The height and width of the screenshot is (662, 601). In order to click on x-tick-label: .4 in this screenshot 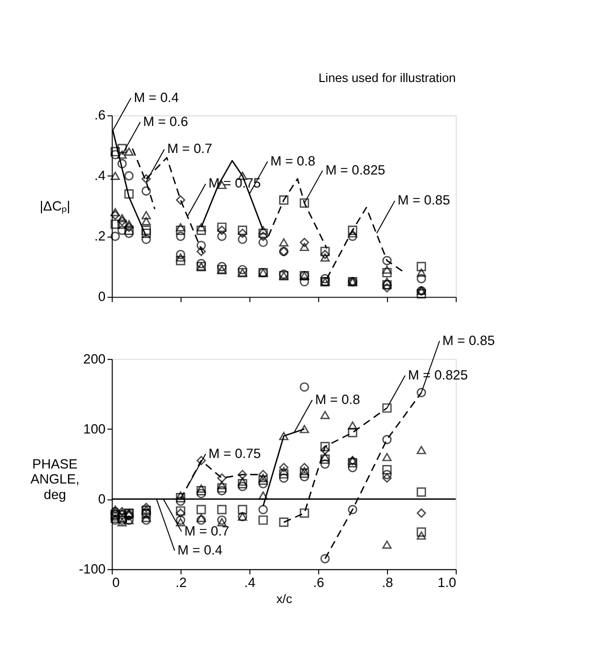, I will do `click(250, 582)`.